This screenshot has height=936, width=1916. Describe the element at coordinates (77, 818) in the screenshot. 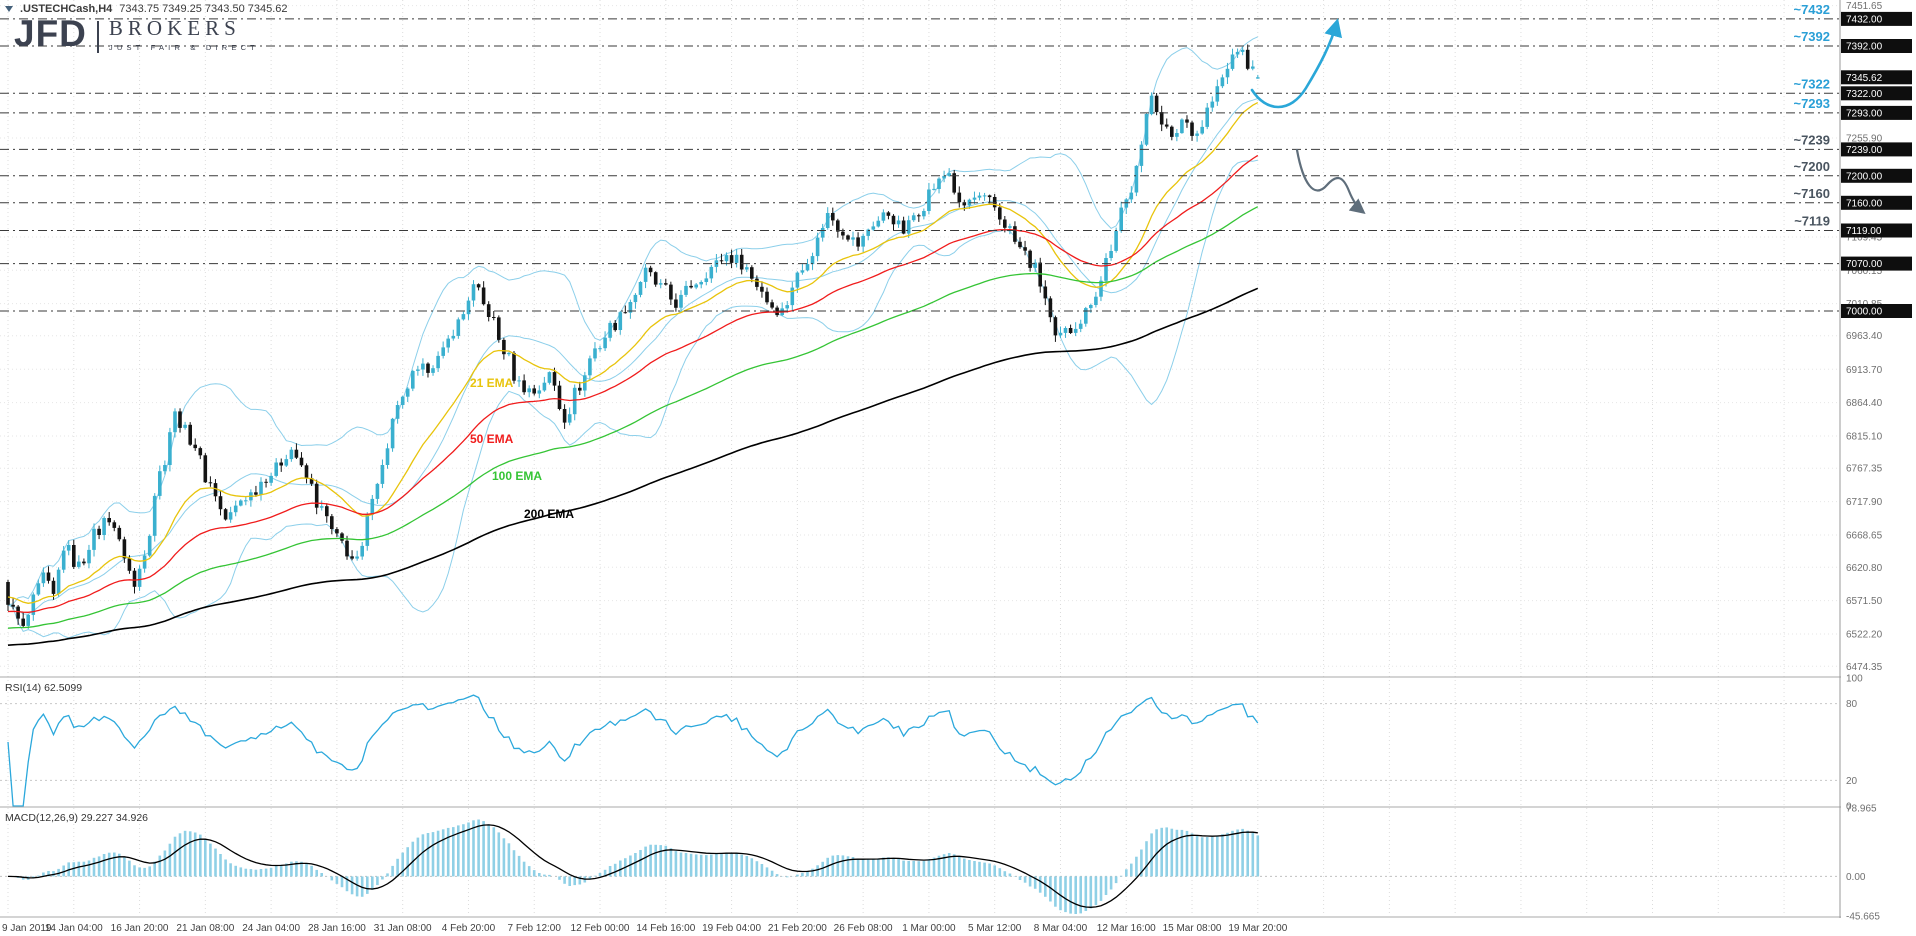

I see `macd-pane-label: MACD(12,26,9) 29.227 34.926` at that location.